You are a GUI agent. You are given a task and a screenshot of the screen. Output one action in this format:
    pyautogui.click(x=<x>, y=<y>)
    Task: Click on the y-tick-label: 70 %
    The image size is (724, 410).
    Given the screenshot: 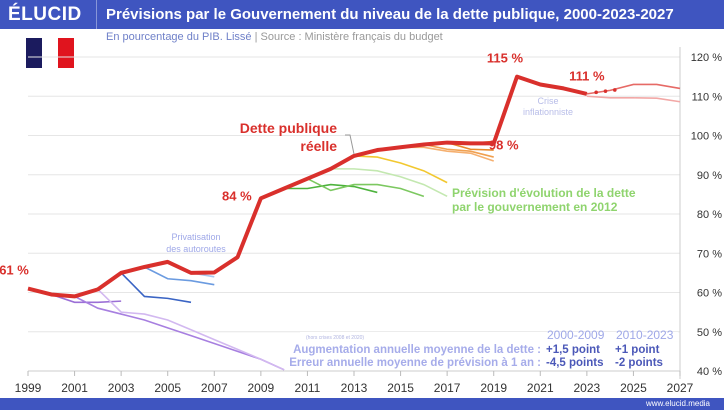 What is the action you would take?
    pyautogui.click(x=709, y=254)
    